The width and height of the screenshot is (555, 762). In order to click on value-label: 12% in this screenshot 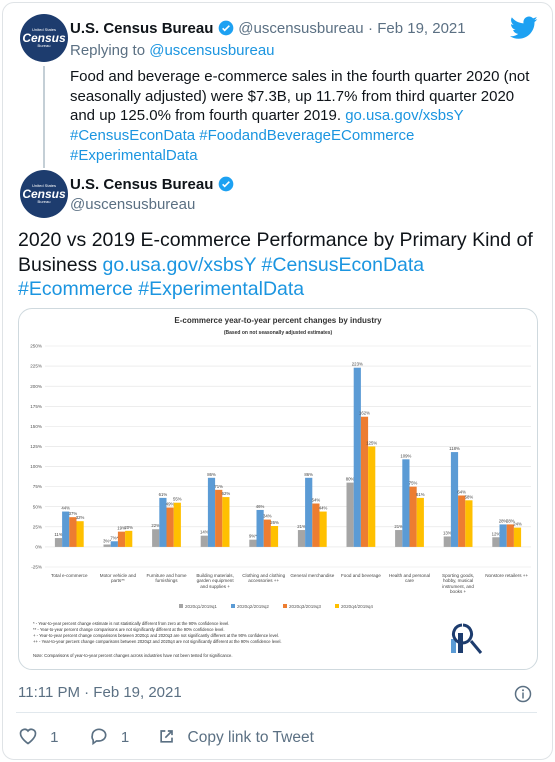, I will do `click(496, 533)`.